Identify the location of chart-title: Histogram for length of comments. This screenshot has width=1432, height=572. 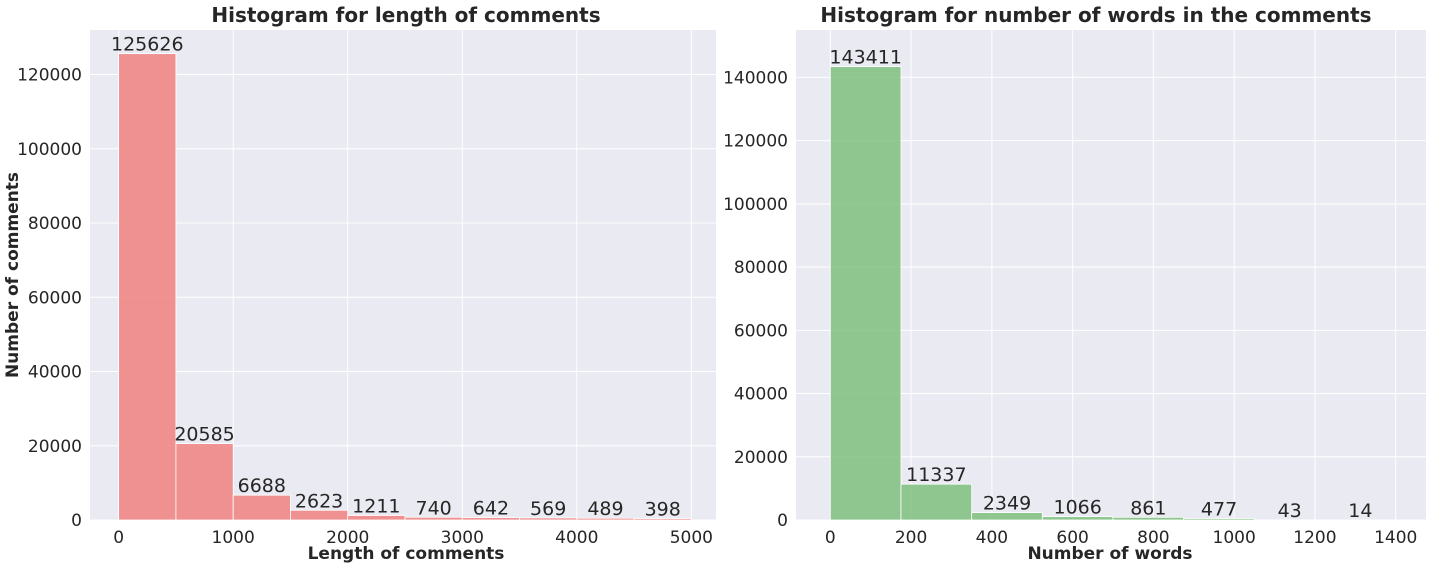
(405, 15).